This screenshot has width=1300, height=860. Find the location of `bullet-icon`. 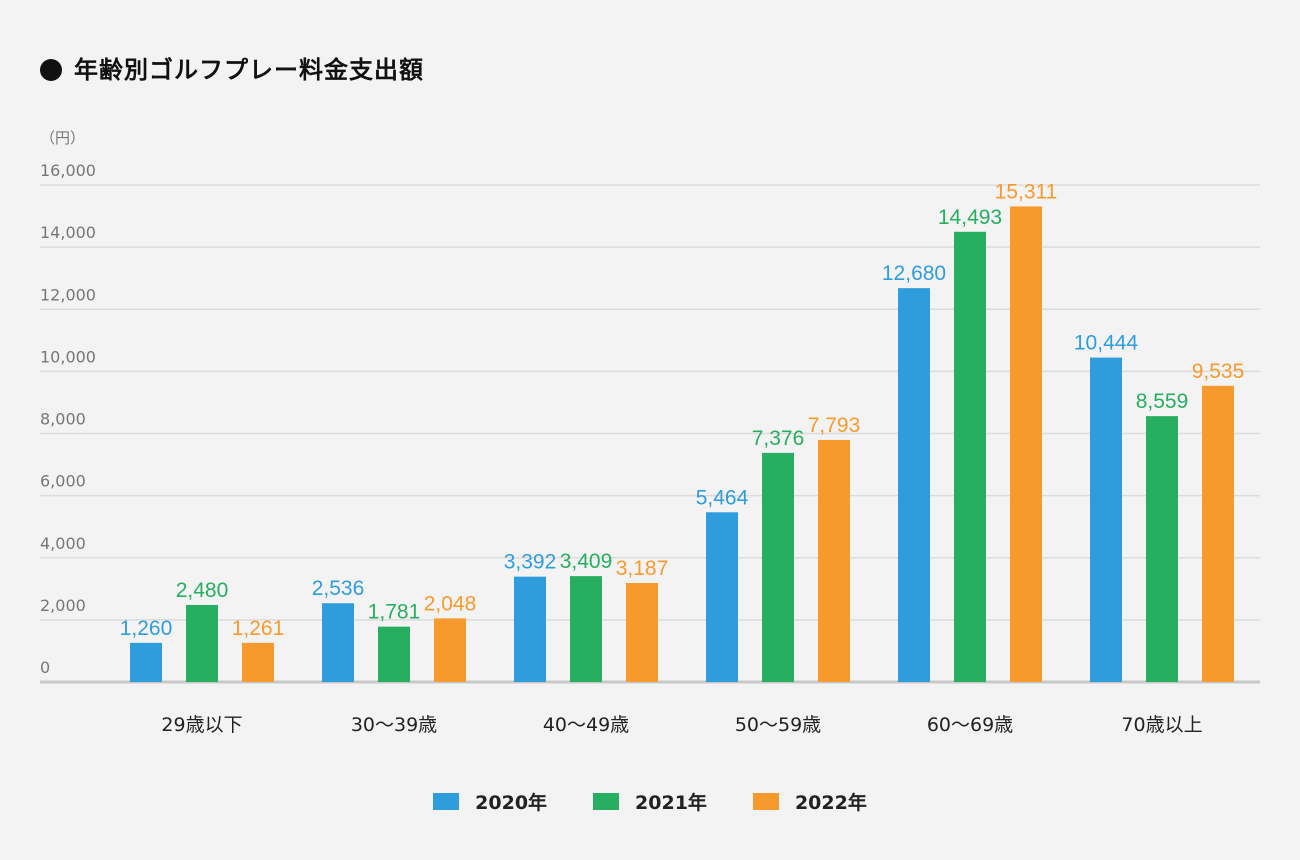

bullet-icon is located at coordinates (51, 70).